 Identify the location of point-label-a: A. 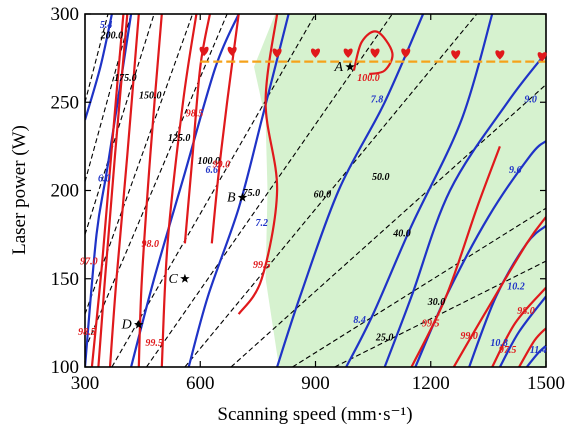
(339, 67).